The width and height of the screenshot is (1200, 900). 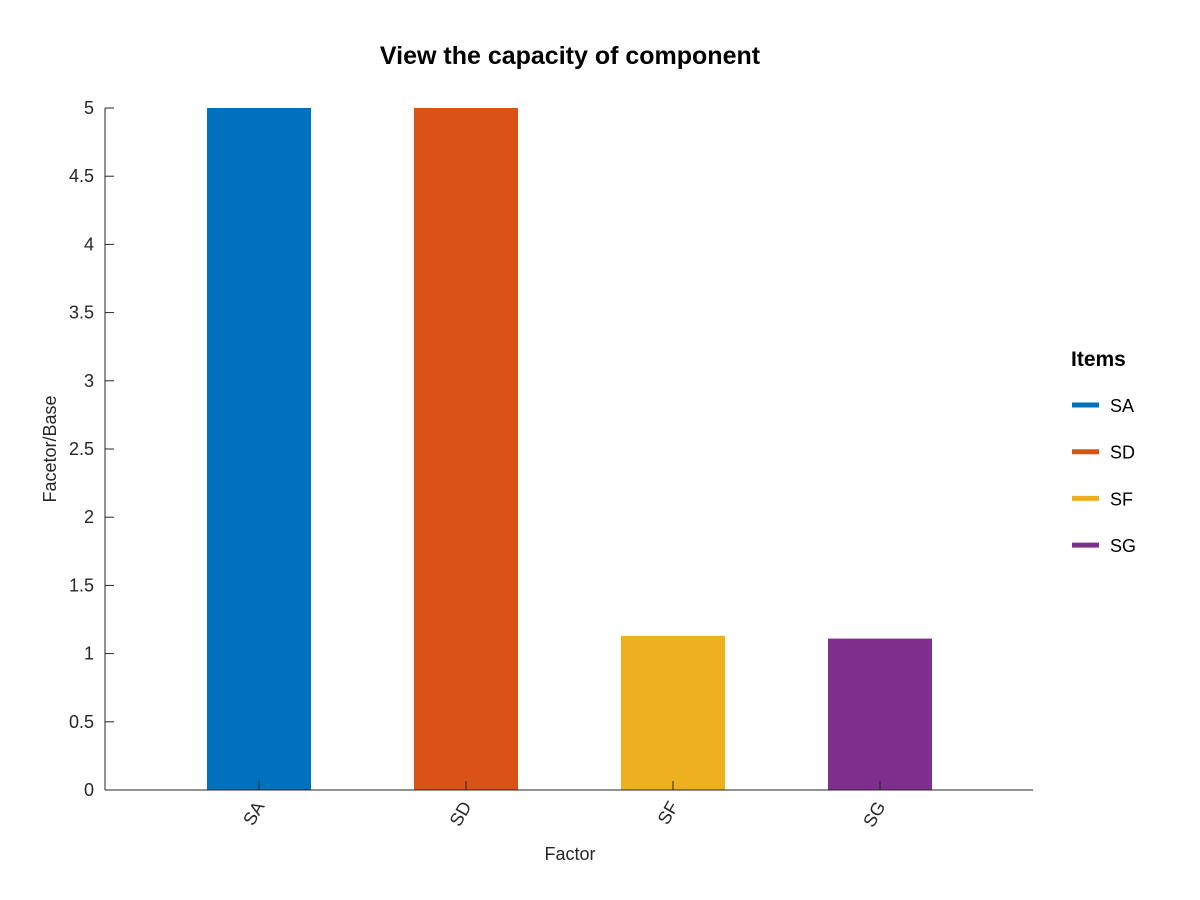 What do you see at coordinates (89, 108) in the screenshot?
I see `y-tick-label: 5` at bounding box center [89, 108].